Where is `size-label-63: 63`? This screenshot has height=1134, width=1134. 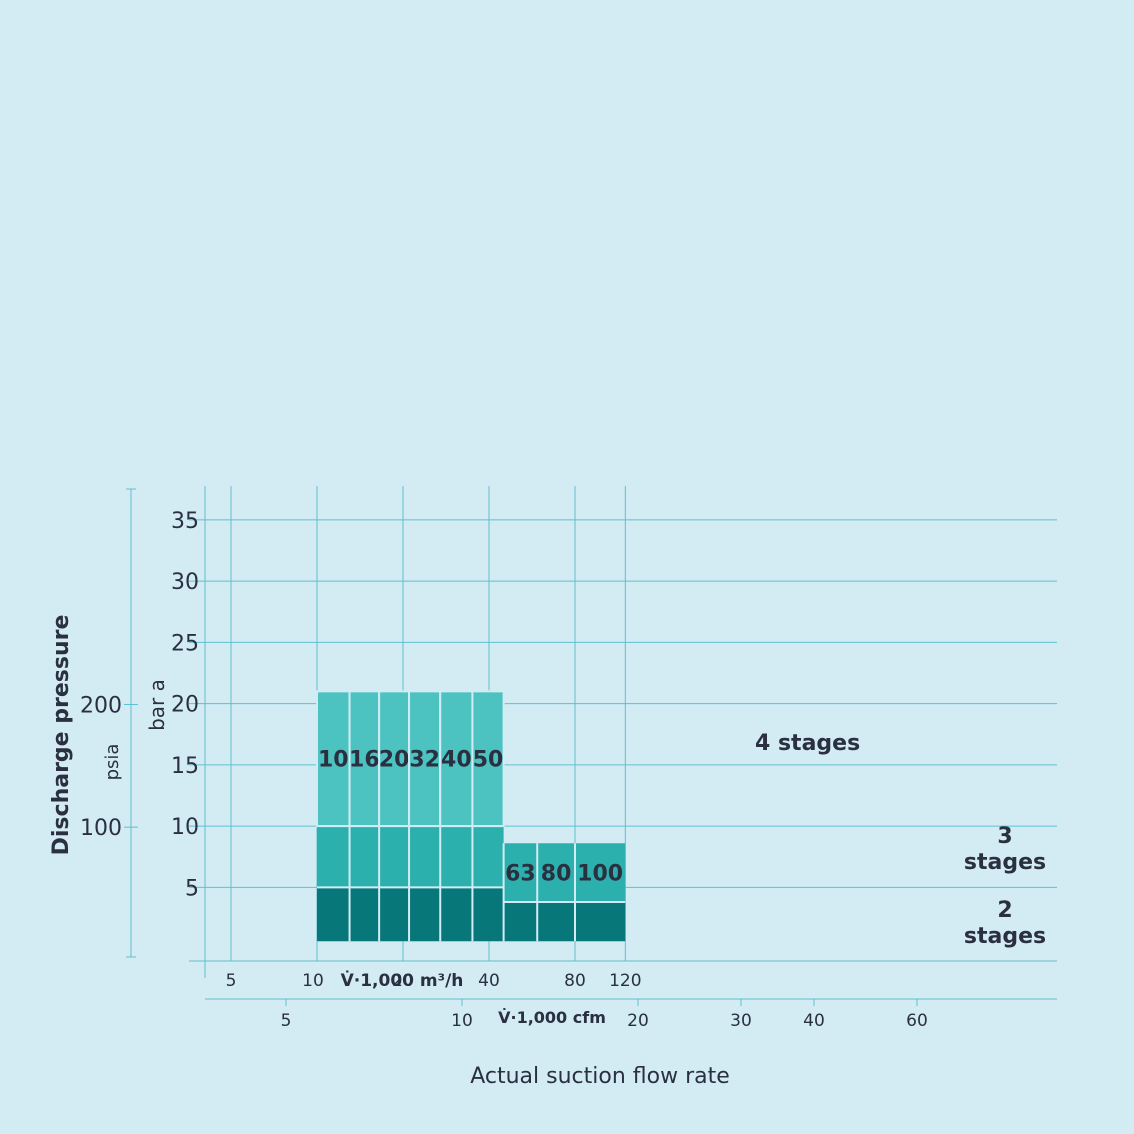 size-label-63: 63 is located at coordinates (520, 874).